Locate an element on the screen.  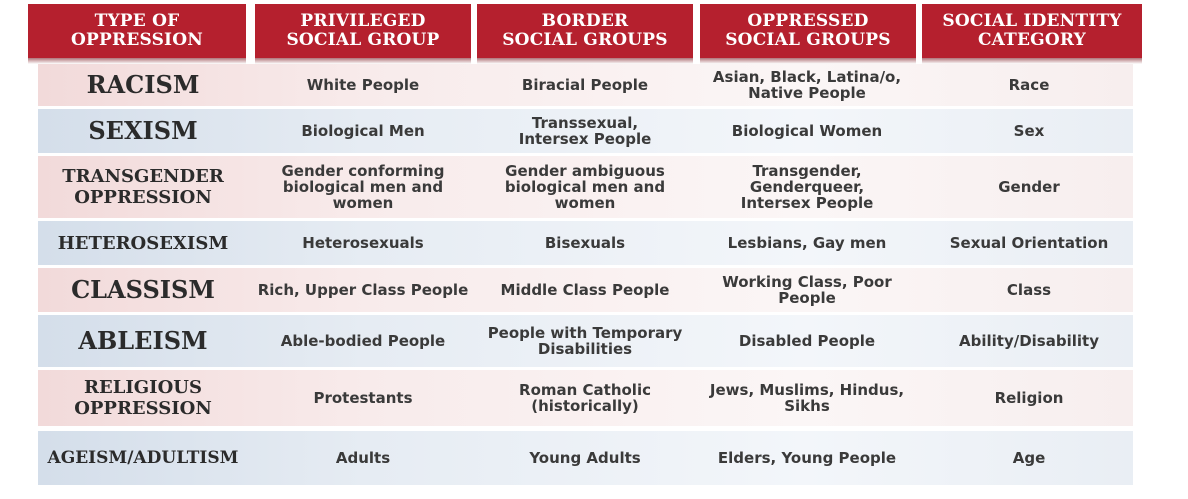
header-label: SOCIAL IDENTITY CATEGORY is located at coordinates (1032, 30).